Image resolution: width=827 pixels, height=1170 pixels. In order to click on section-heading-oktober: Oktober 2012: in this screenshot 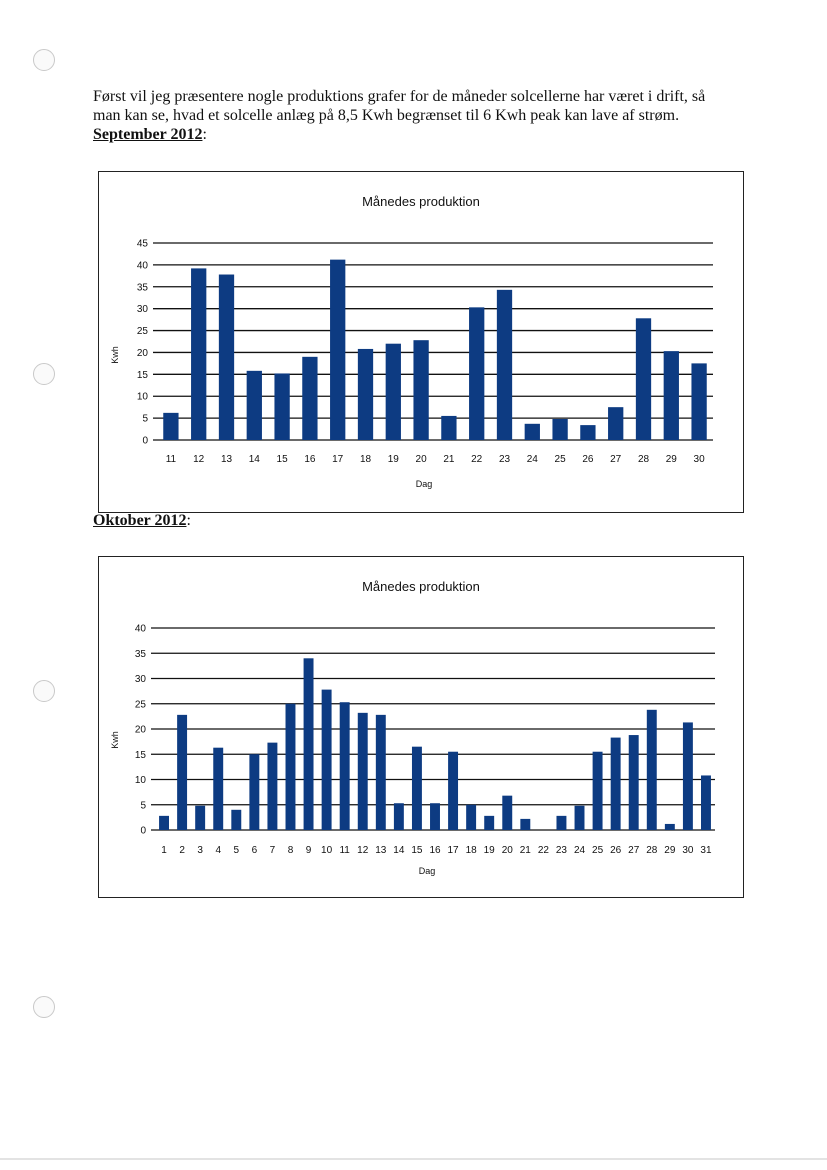, I will do `click(142, 520)`.